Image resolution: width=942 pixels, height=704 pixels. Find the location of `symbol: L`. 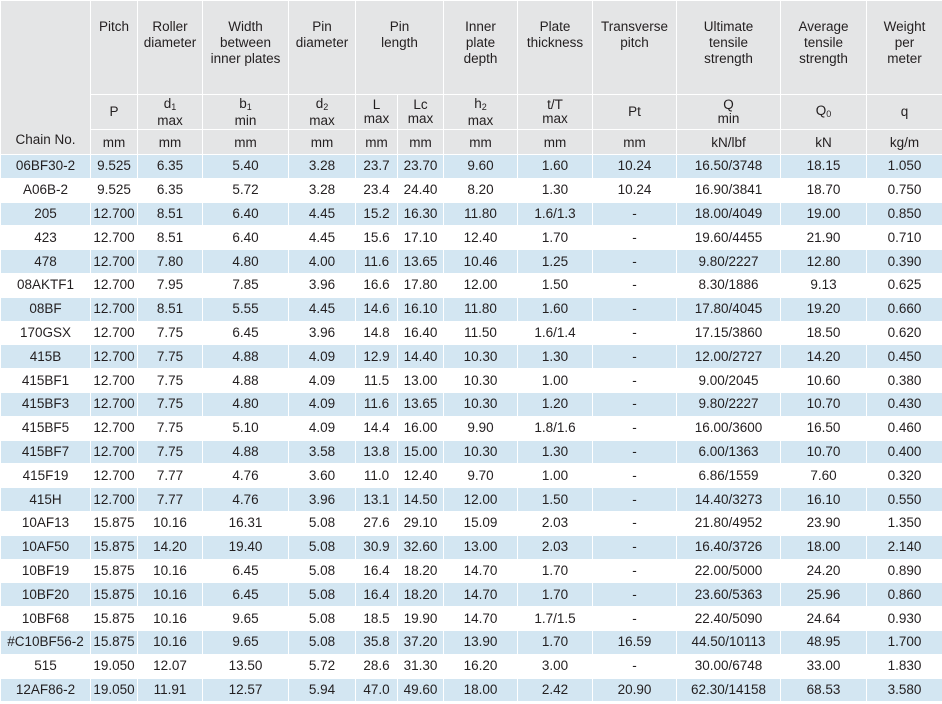

symbol: L is located at coordinates (376, 104).